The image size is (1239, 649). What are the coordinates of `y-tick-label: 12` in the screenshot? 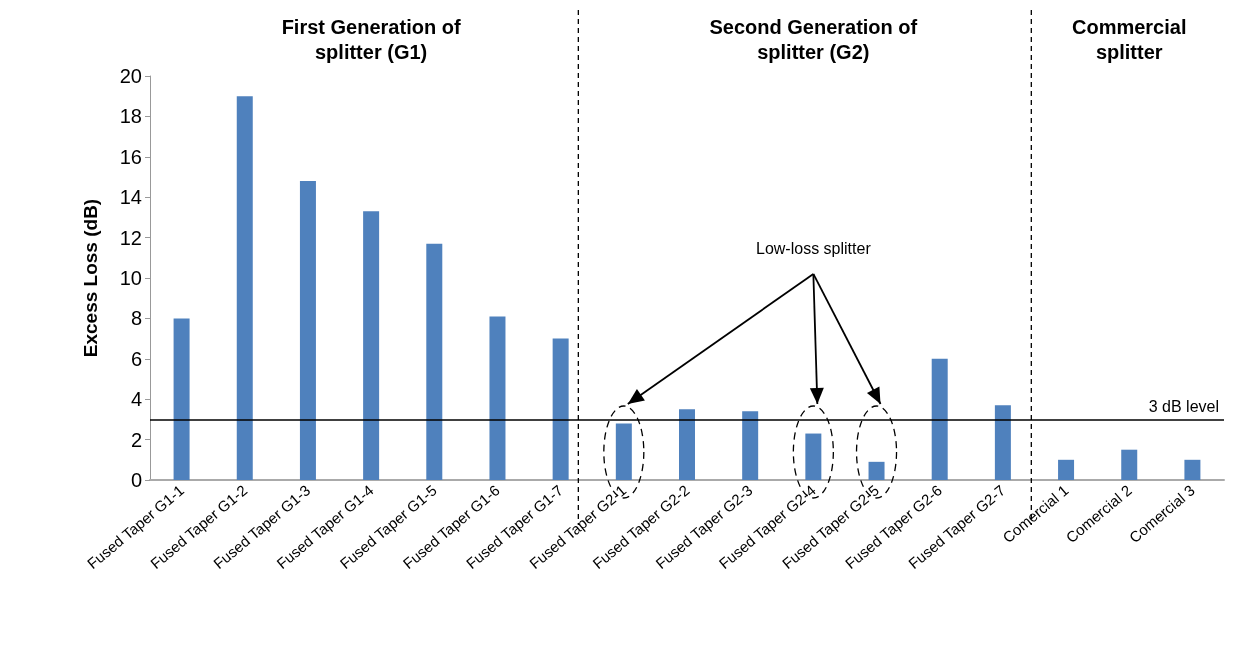 It's located at (130, 237).